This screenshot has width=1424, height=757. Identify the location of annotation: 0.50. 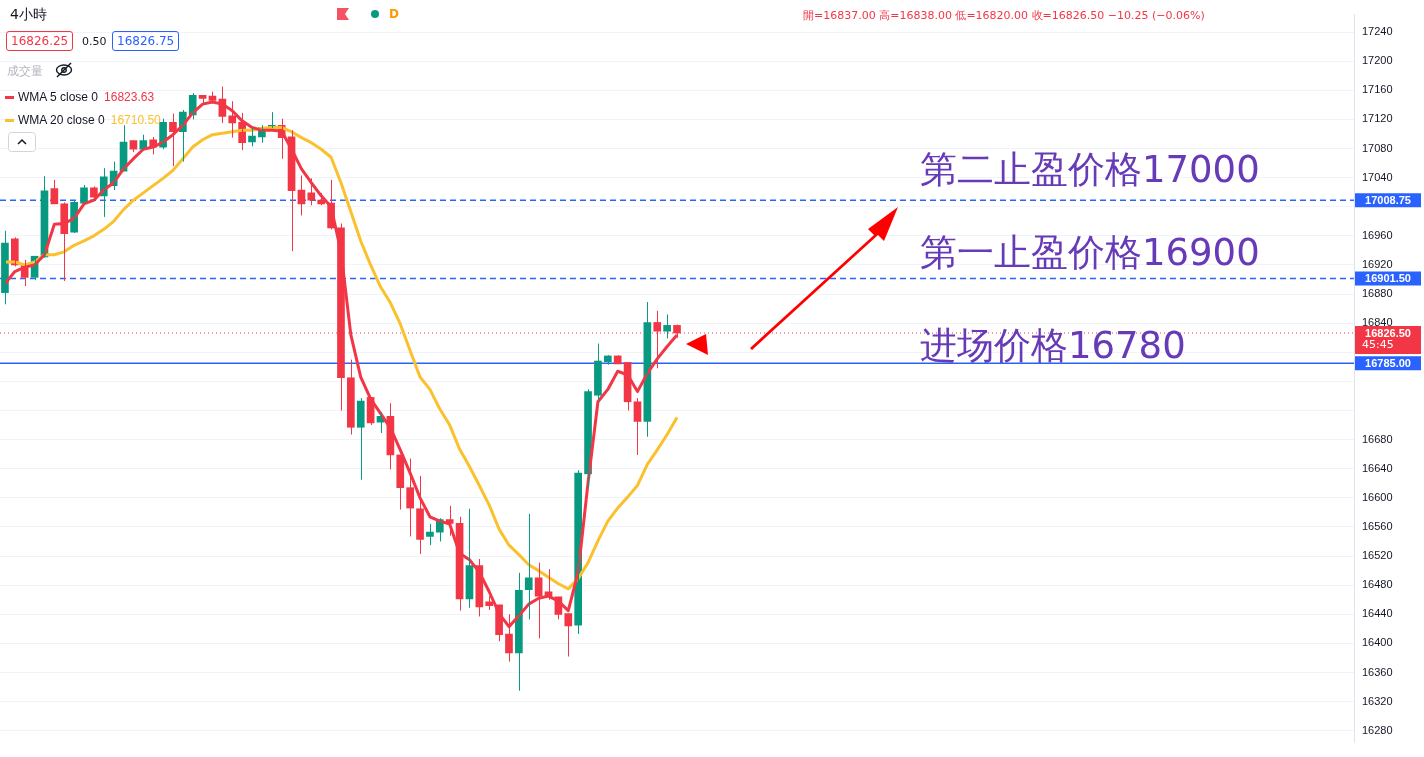
(94, 41).